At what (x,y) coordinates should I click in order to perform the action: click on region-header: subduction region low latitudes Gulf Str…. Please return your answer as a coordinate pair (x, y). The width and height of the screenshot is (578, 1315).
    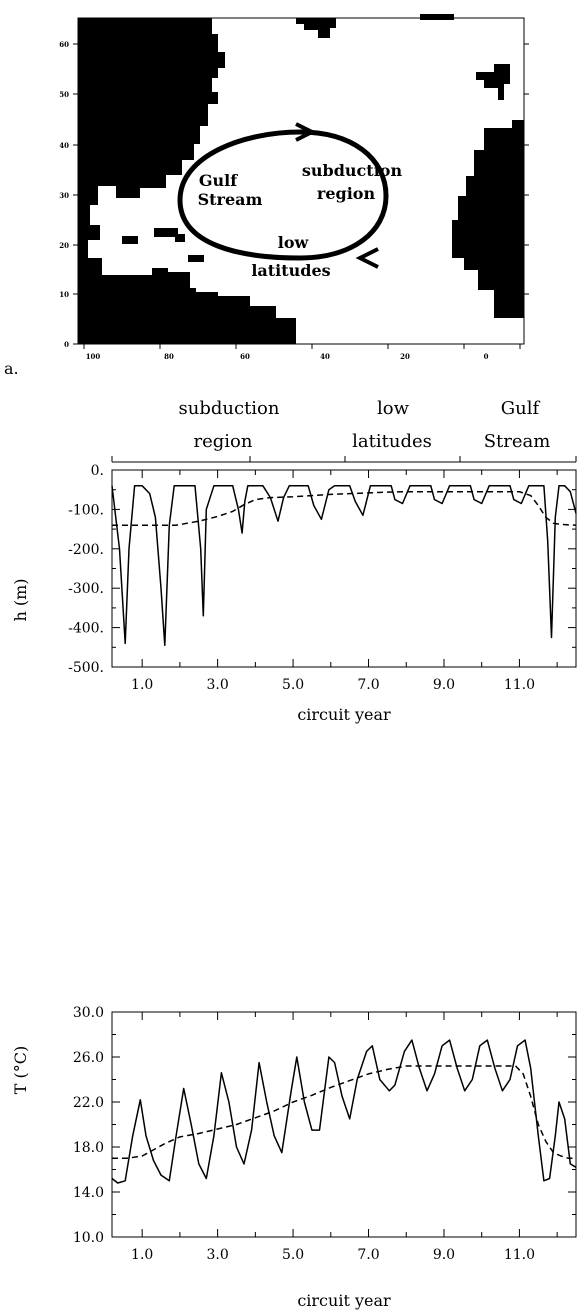
    Looking at the image, I should click on (365, 425).